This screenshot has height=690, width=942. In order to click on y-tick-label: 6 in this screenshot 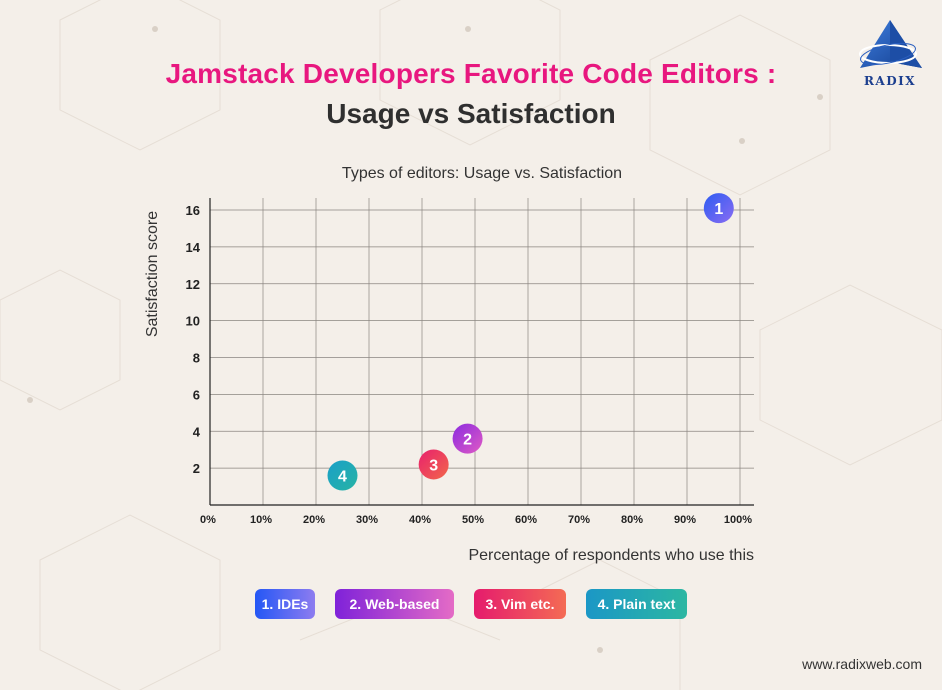, I will do `click(196, 394)`.